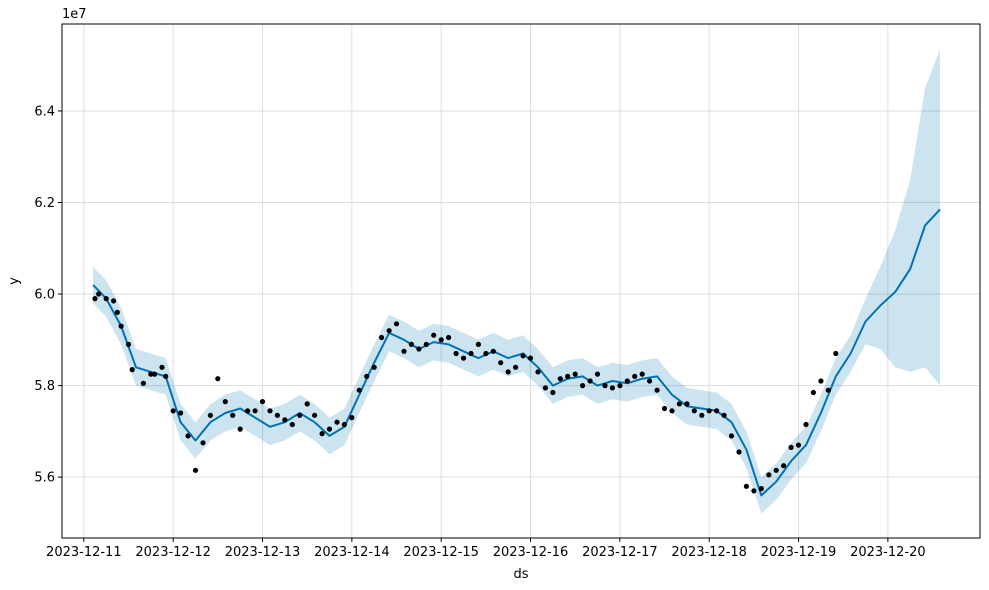  I want to click on y-tick-label: 6.0, so click(44, 295).